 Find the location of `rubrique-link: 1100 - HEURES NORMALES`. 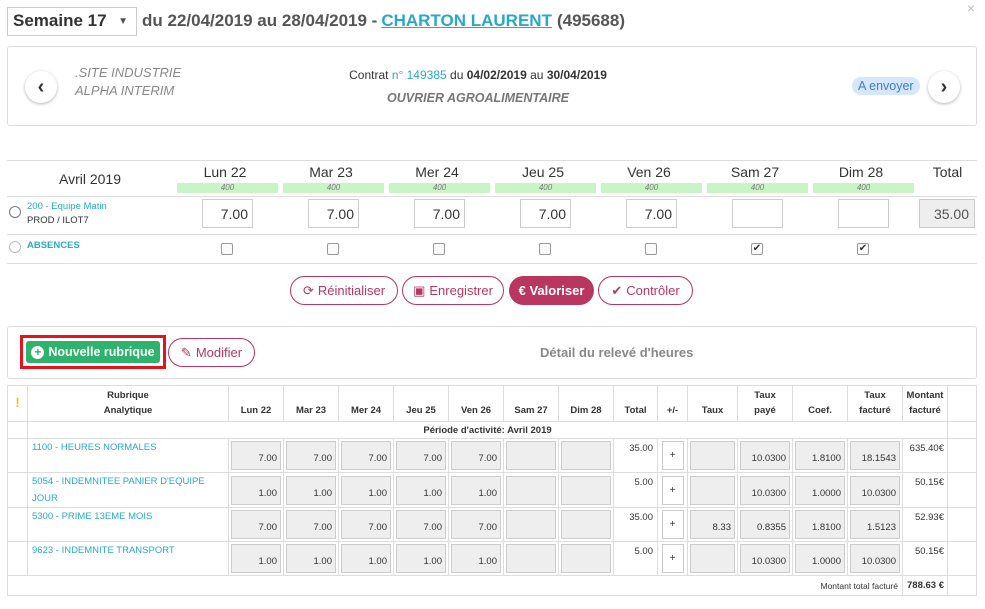

rubrique-link: 1100 - HEURES NORMALES is located at coordinates (94, 447).